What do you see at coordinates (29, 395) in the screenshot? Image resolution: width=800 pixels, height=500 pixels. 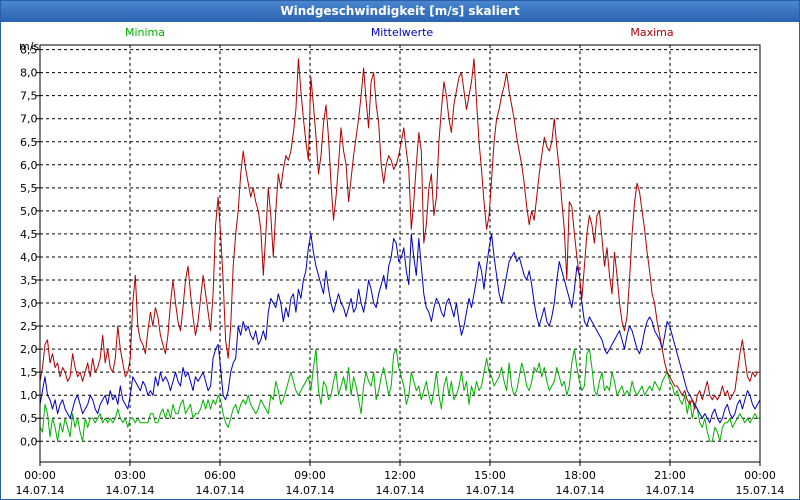 I see `y-tick-label: 1,0` at bounding box center [29, 395].